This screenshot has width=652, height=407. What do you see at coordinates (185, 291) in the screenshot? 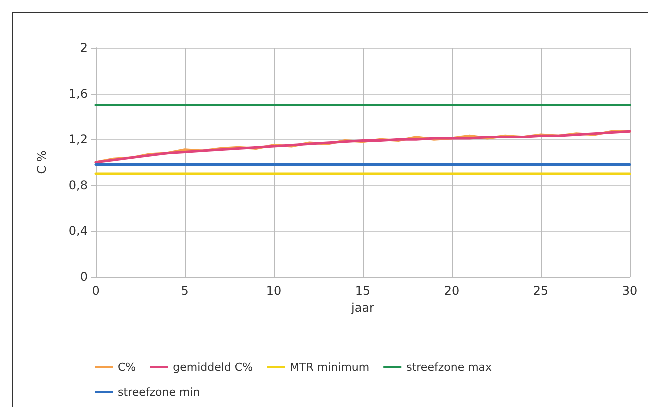
I see `x-tick-label: 5` at bounding box center [185, 291].